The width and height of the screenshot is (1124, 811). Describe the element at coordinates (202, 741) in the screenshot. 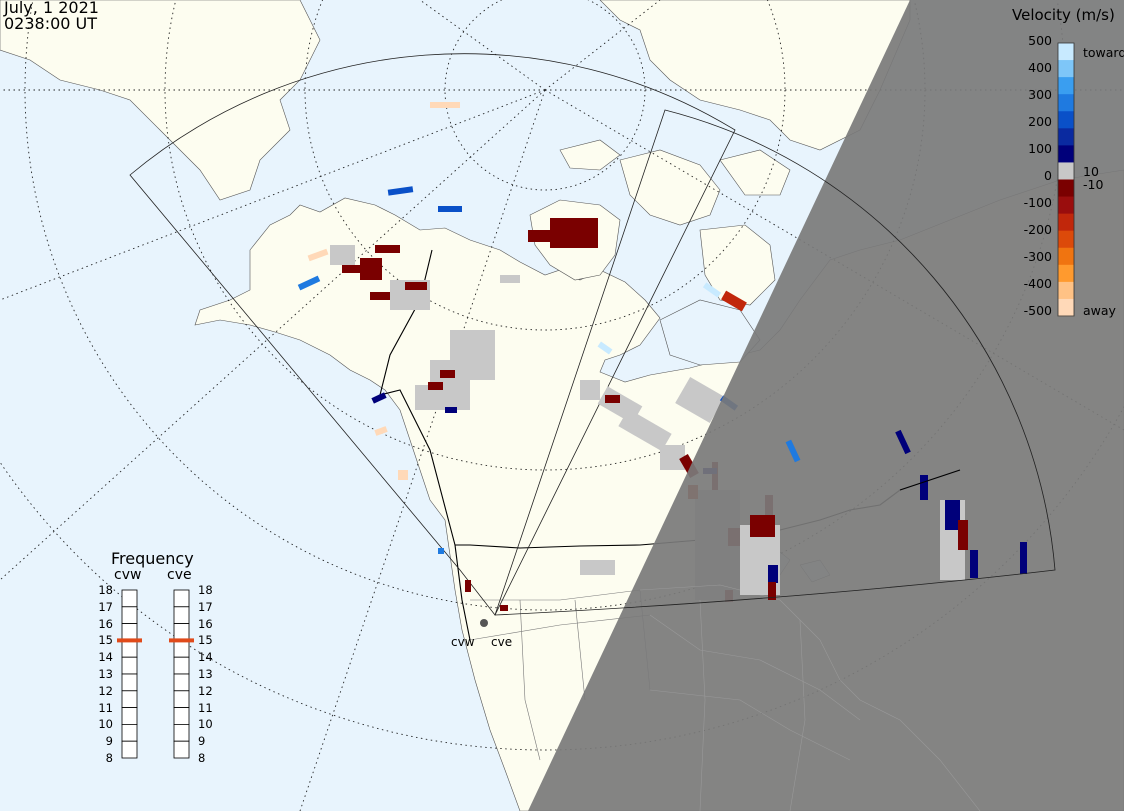

I see `frequency-tick-right: 9` at that location.